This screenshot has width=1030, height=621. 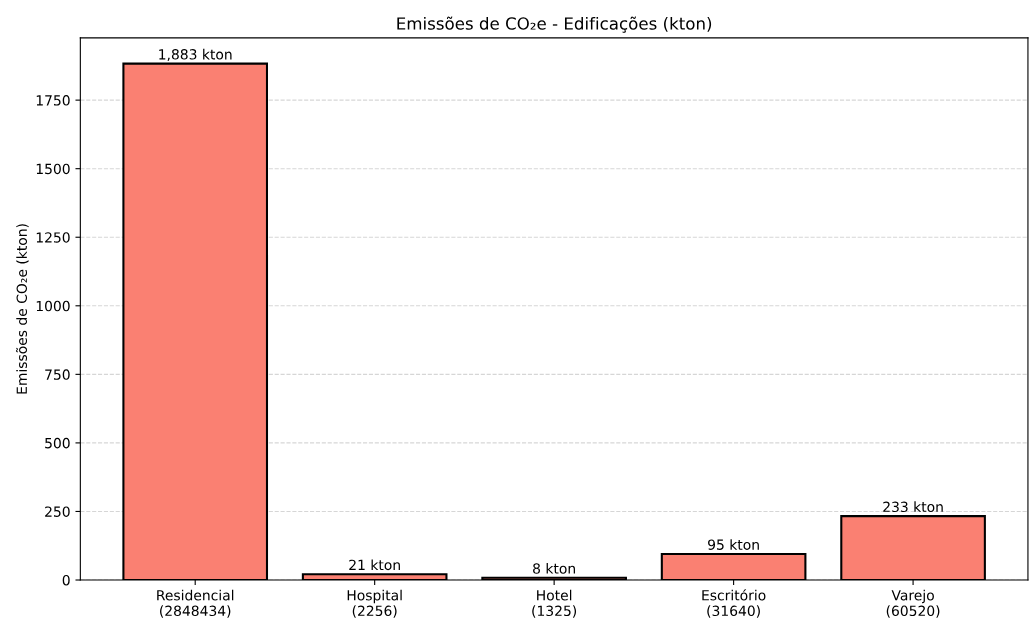 What do you see at coordinates (374, 565) in the screenshot?
I see `data-label: 21 kton` at bounding box center [374, 565].